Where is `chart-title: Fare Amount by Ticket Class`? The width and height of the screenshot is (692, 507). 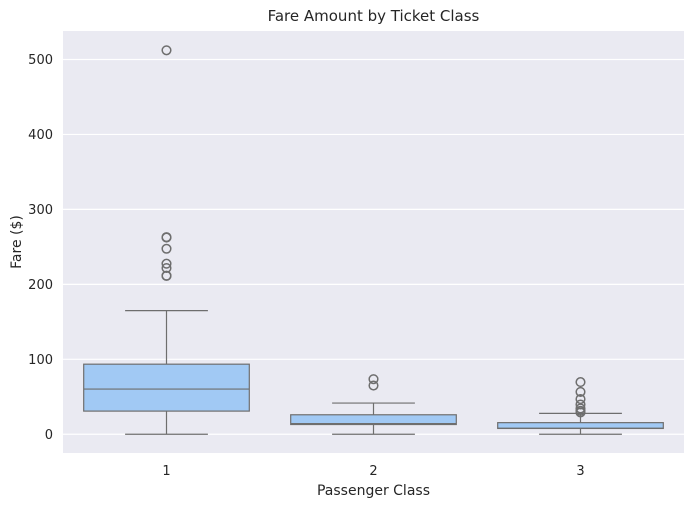
chart-title: Fare Amount by Ticket Class is located at coordinates (374, 16).